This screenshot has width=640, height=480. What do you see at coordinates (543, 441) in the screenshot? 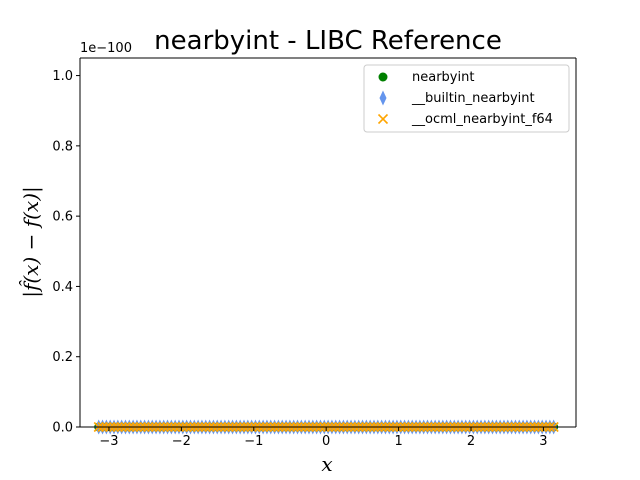
I see `x-tick-label: 3` at bounding box center [543, 441].